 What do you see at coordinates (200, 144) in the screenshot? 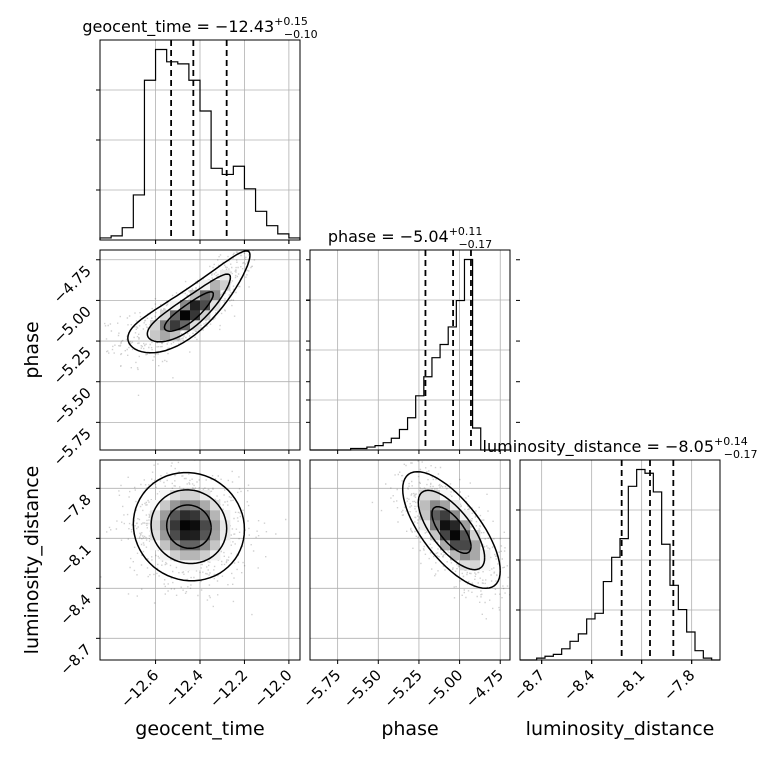
I see `histogram-step-geocent_time` at bounding box center [200, 144].